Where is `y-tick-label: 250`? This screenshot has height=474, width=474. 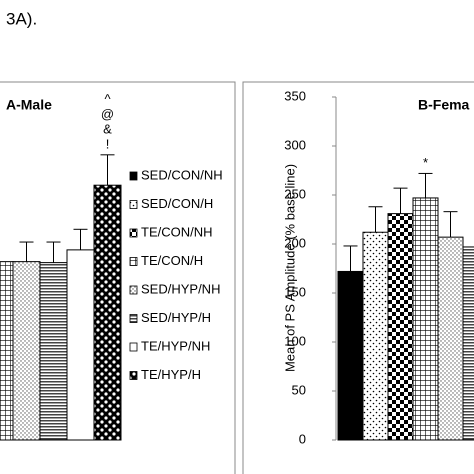
y-tick-label: 250 is located at coordinates (295, 193).